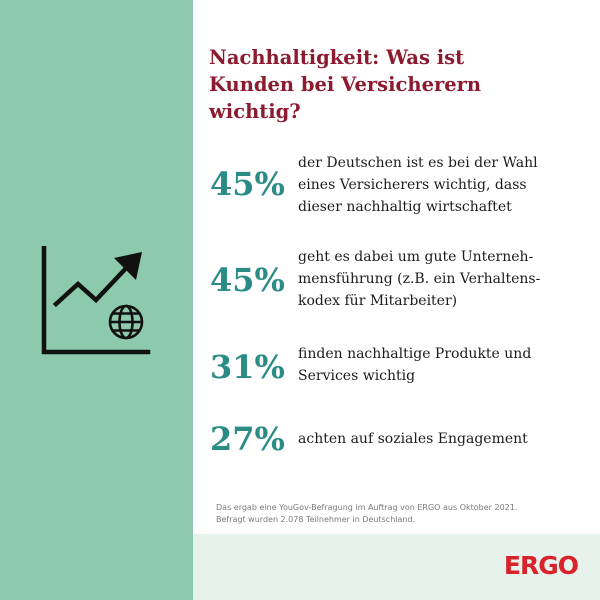 The image size is (600, 600). What do you see at coordinates (541, 565) in the screenshot?
I see `ergo-logo: ERGO` at bounding box center [541, 565].